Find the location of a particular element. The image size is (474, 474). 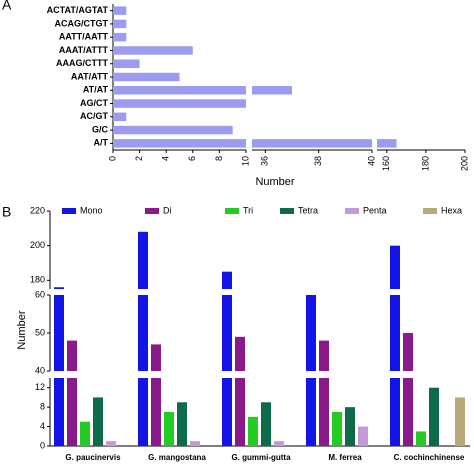

x-tick-label: 8 is located at coordinates (219, 158).